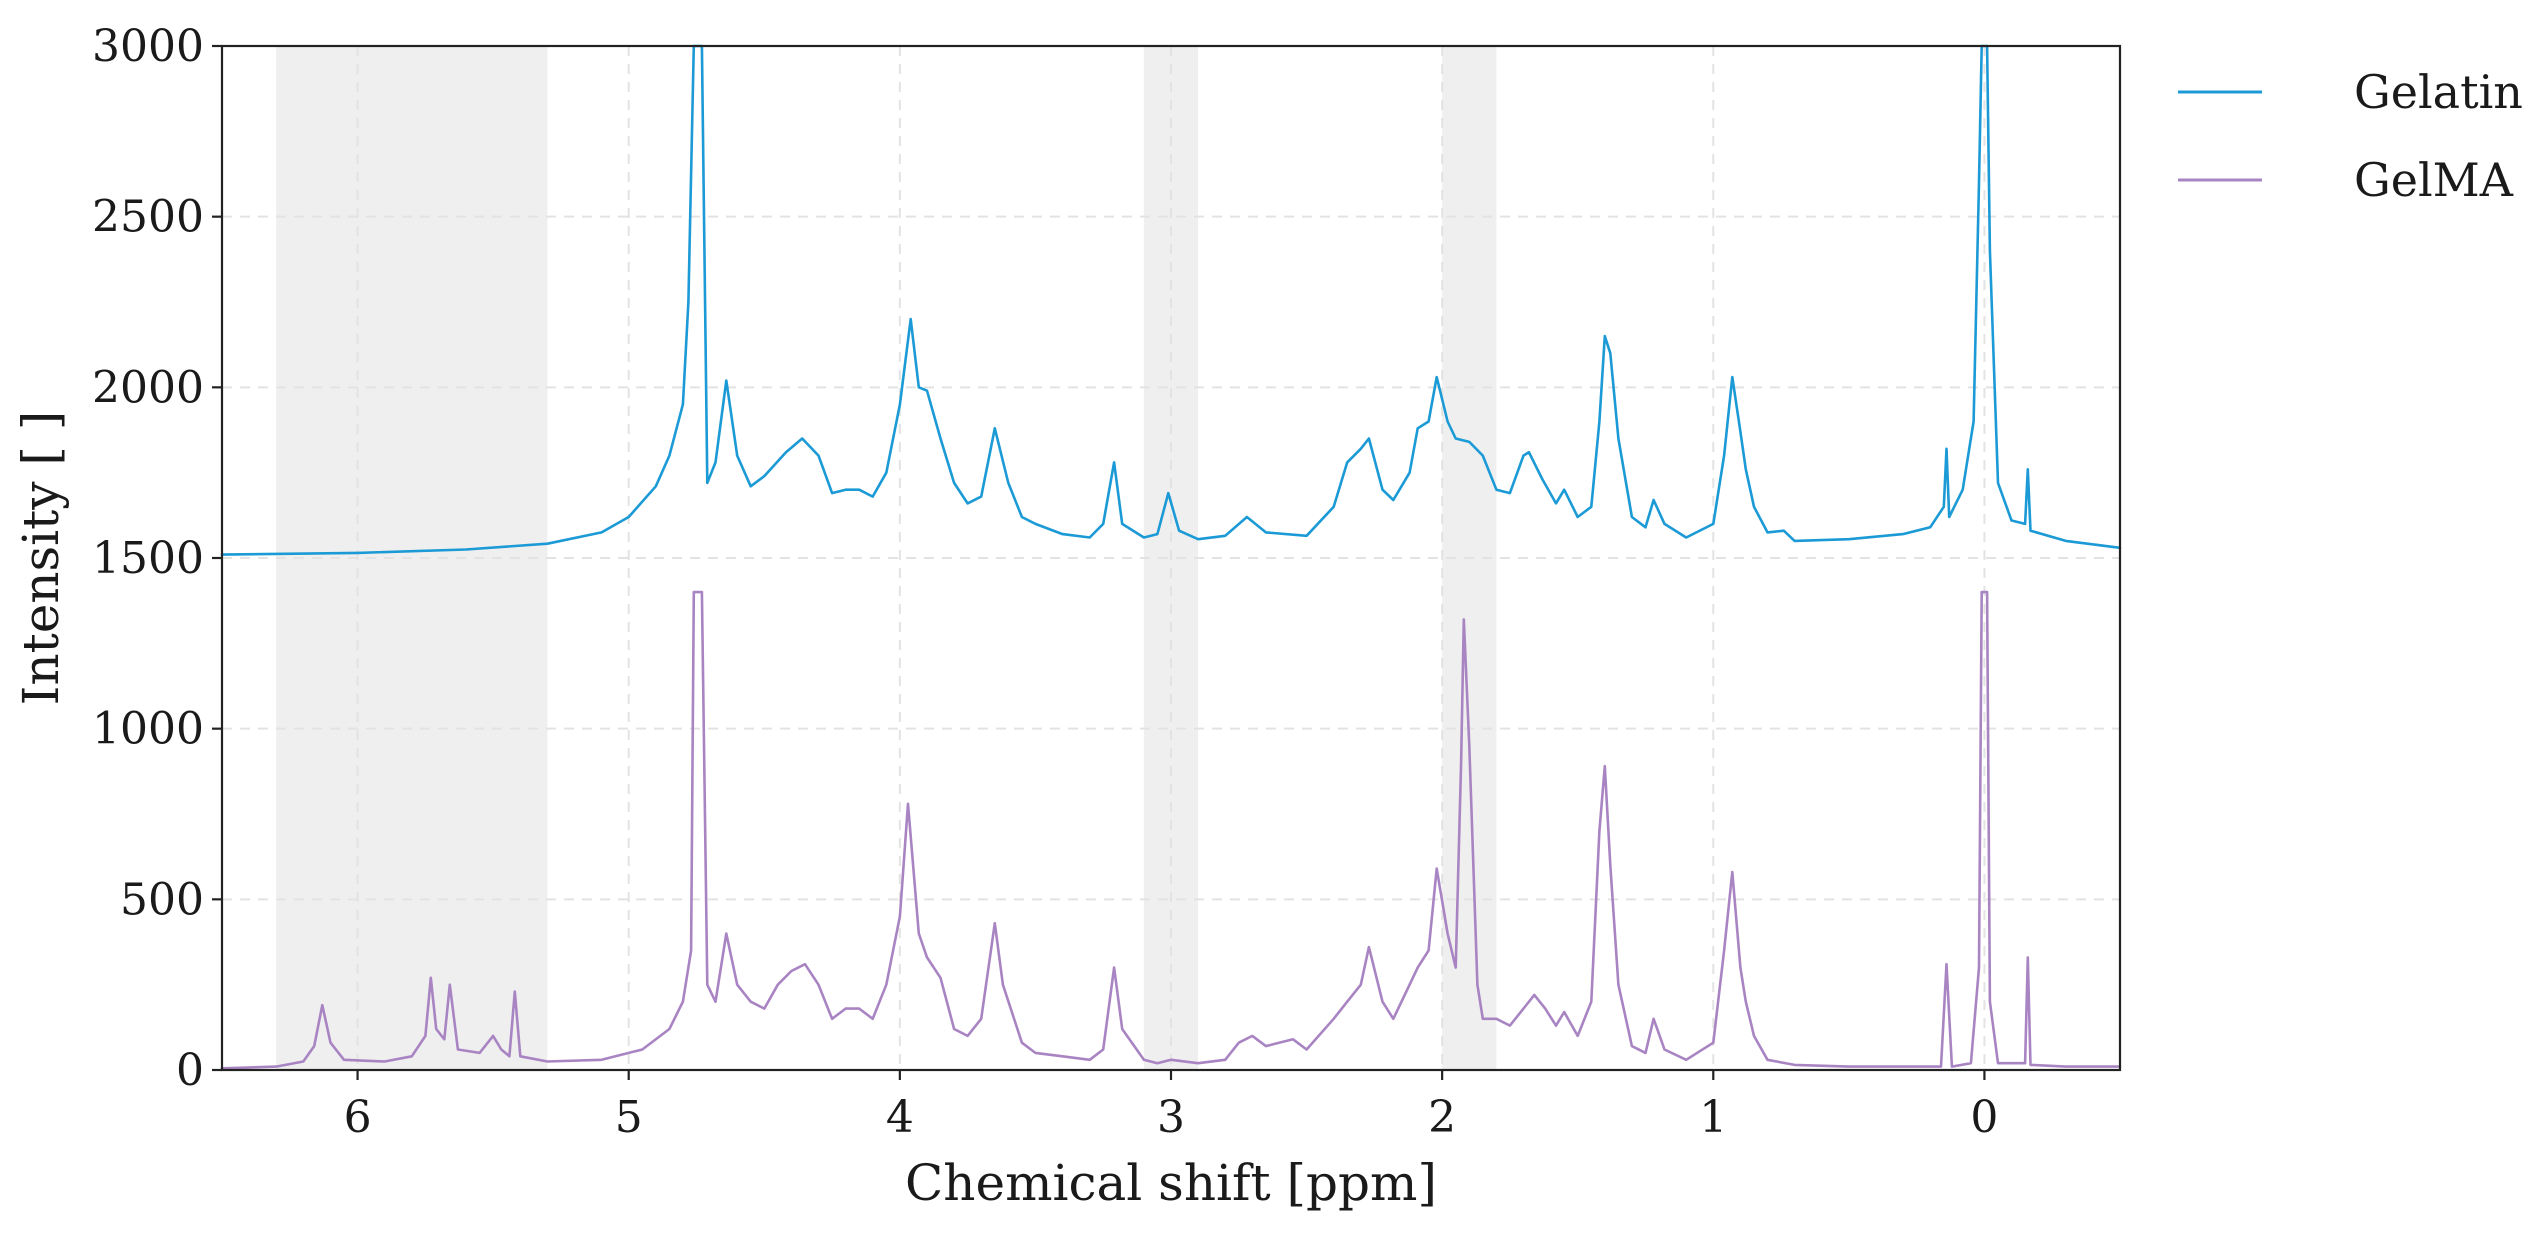  I want to click on x-tick-label: 3, so click(1171, 1117).